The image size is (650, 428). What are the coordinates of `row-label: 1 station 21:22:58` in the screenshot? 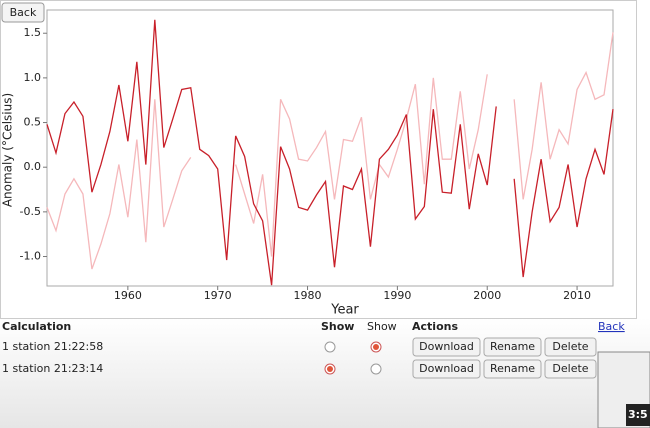 It's located at (52, 346).